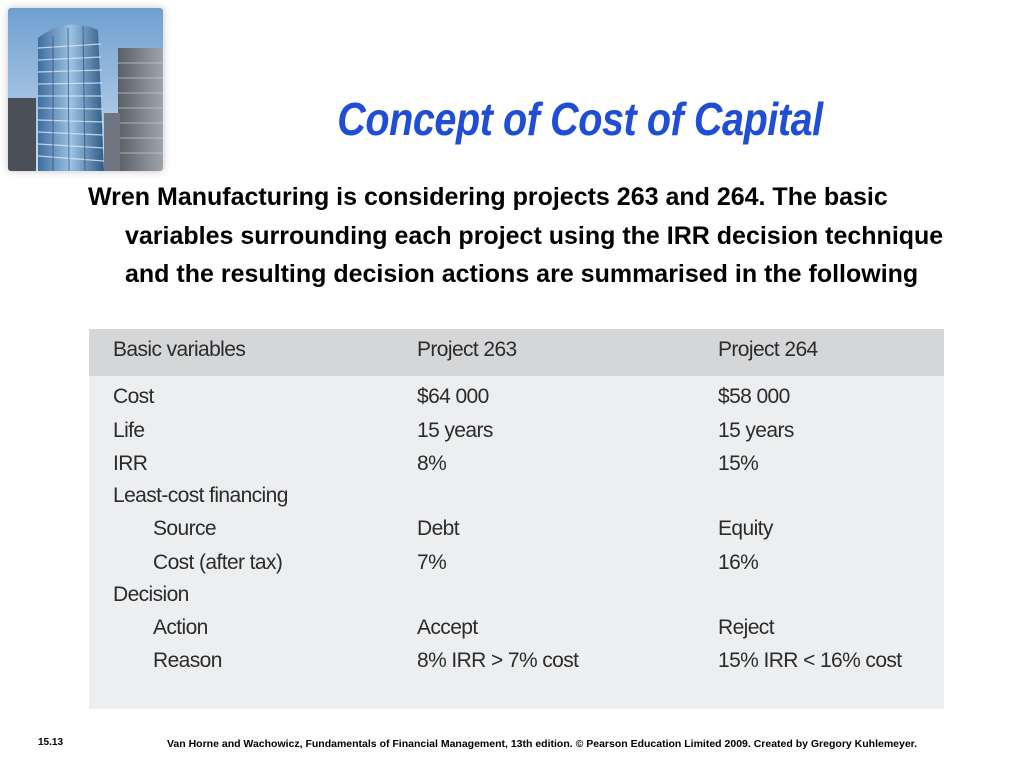 The width and height of the screenshot is (1024, 768). What do you see at coordinates (129, 430) in the screenshot?
I see `row-label: Life` at bounding box center [129, 430].